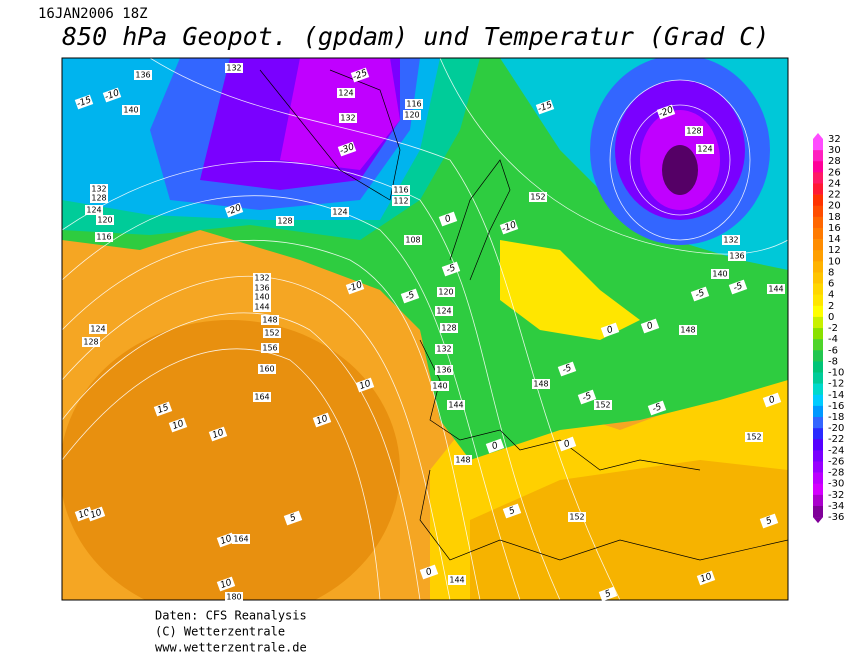  Describe the element at coordinates (834, 217) in the screenshot. I see `colorbar-label: 18` at that location.